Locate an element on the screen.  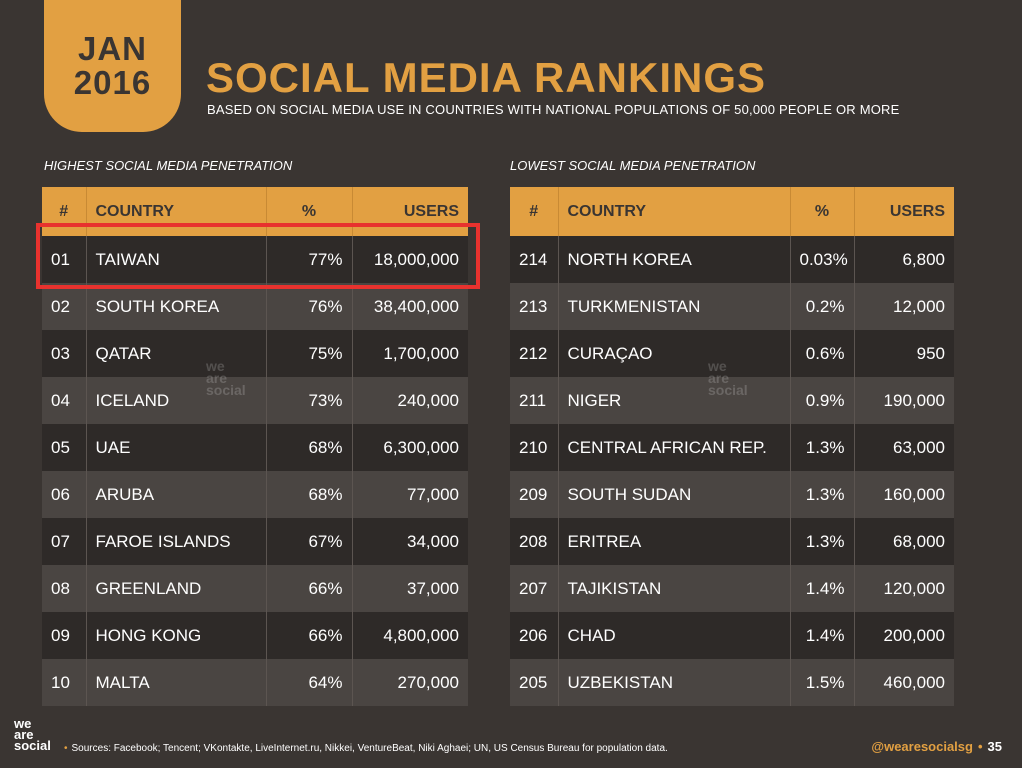
users-cell: 6,300,000 is located at coordinates (410, 447).